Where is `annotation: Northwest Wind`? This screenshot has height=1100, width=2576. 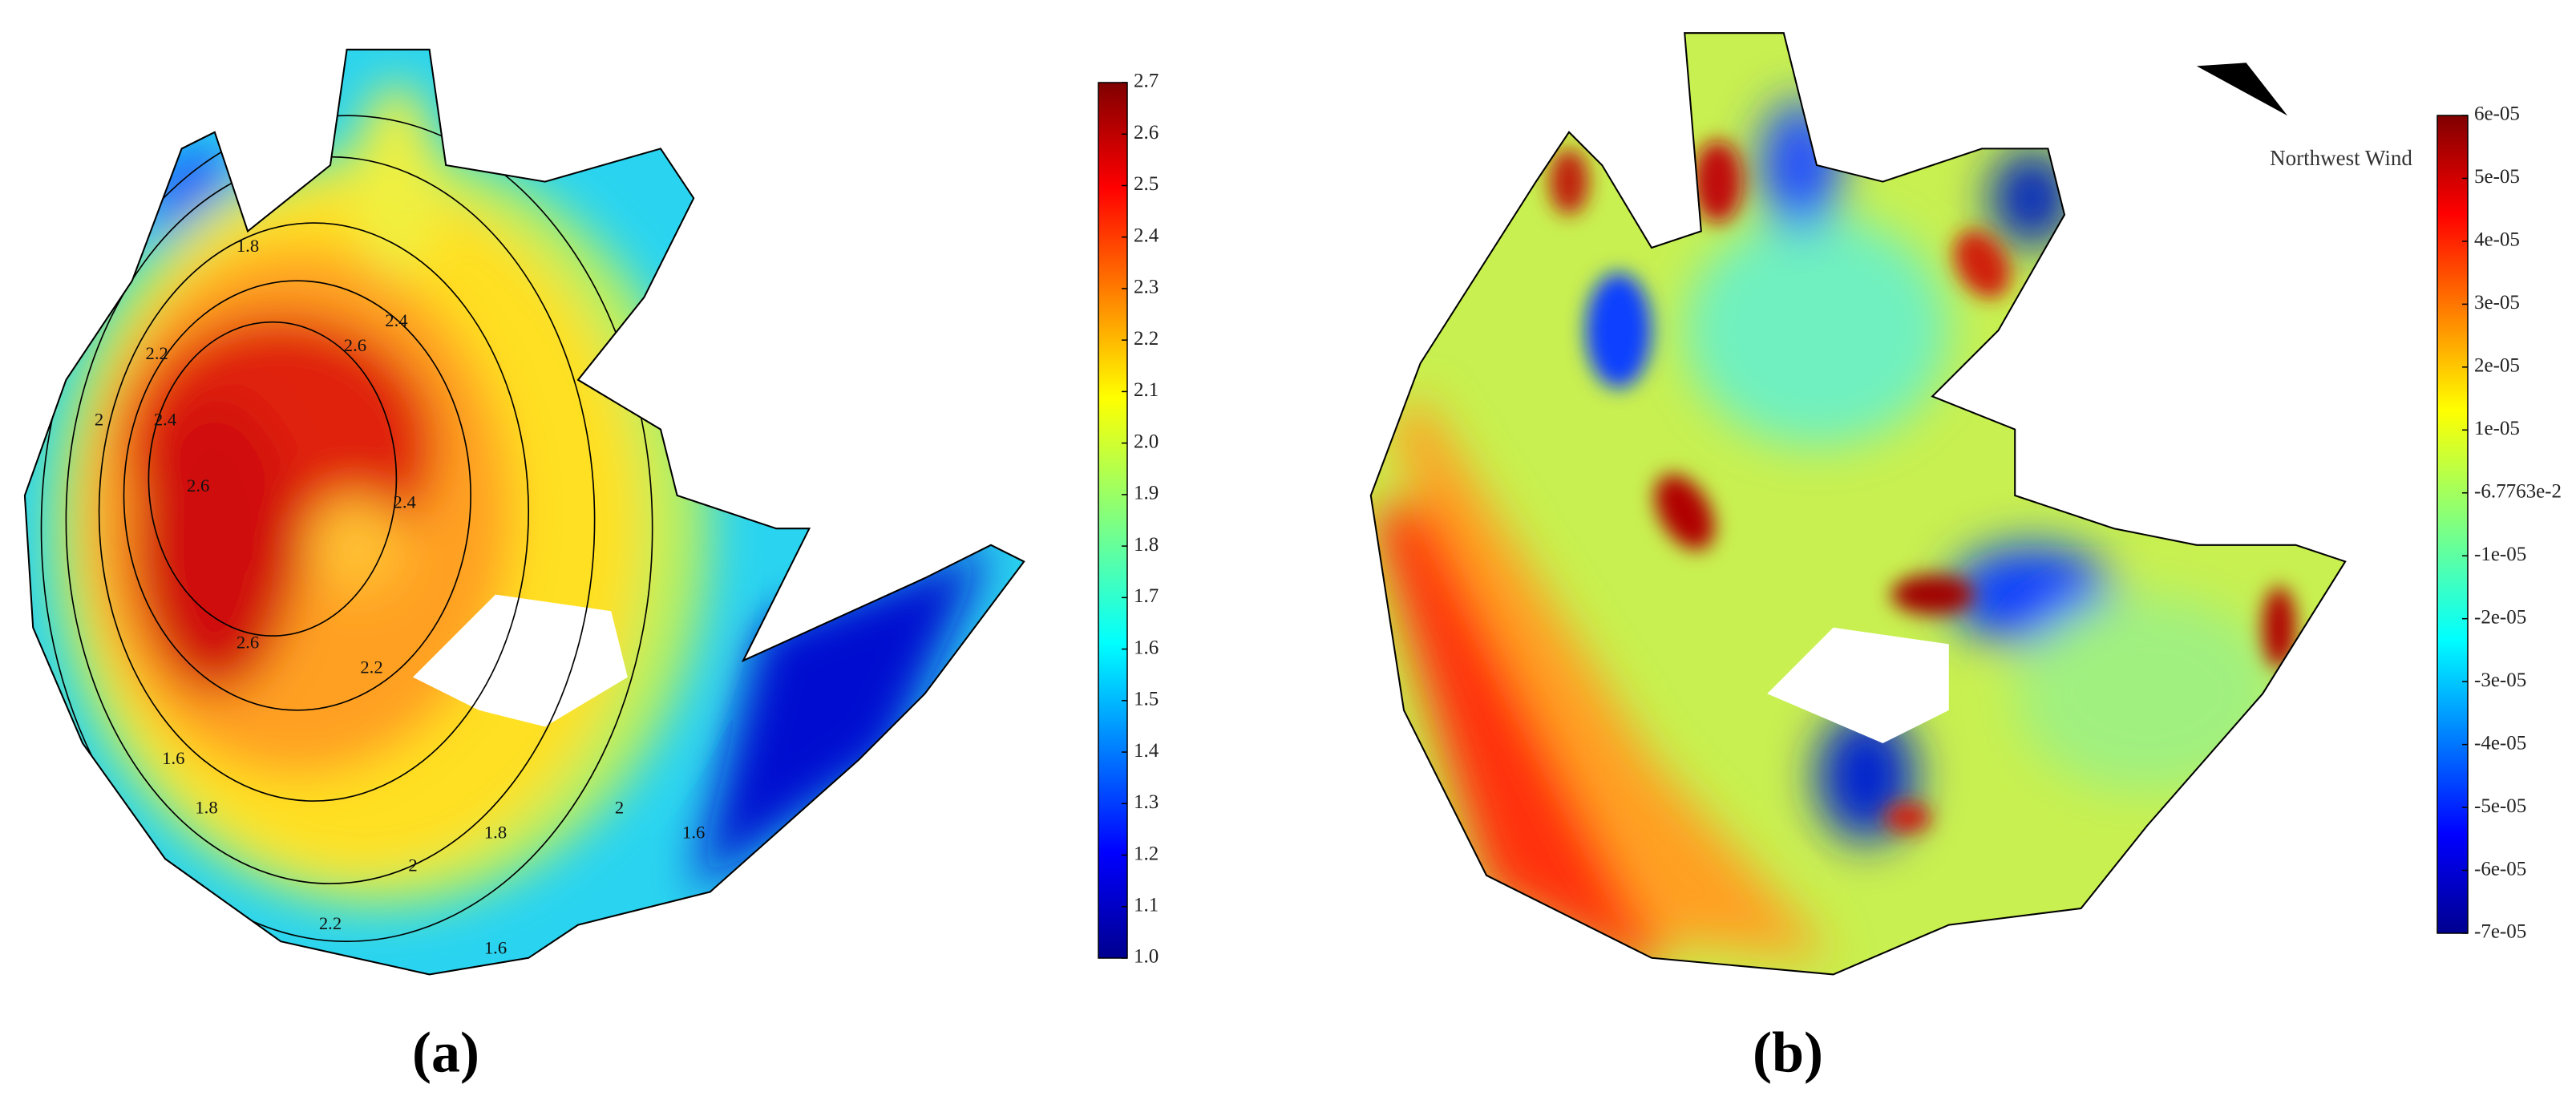
annotation: Northwest Wind is located at coordinates (2341, 158).